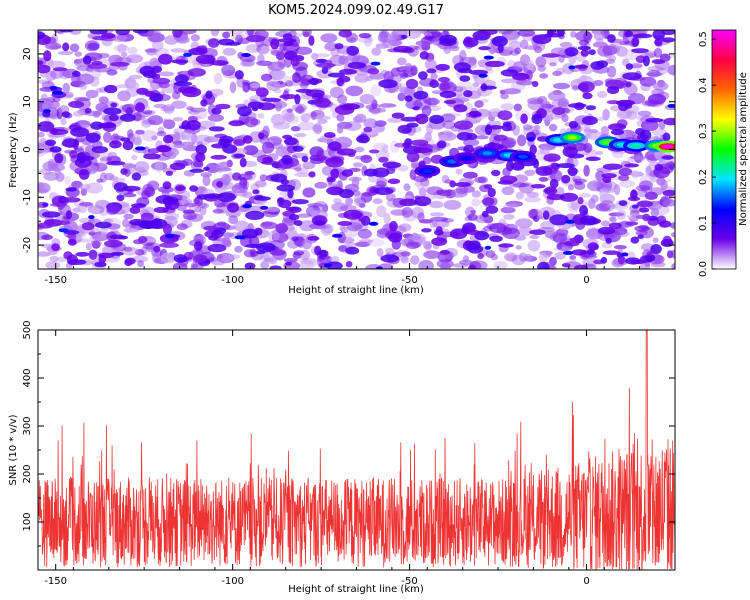 This screenshot has height=600, width=750. What do you see at coordinates (27, 149) in the screenshot?
I see `heatmap-y-tick-label: 0` at bounding box center [27, 149].